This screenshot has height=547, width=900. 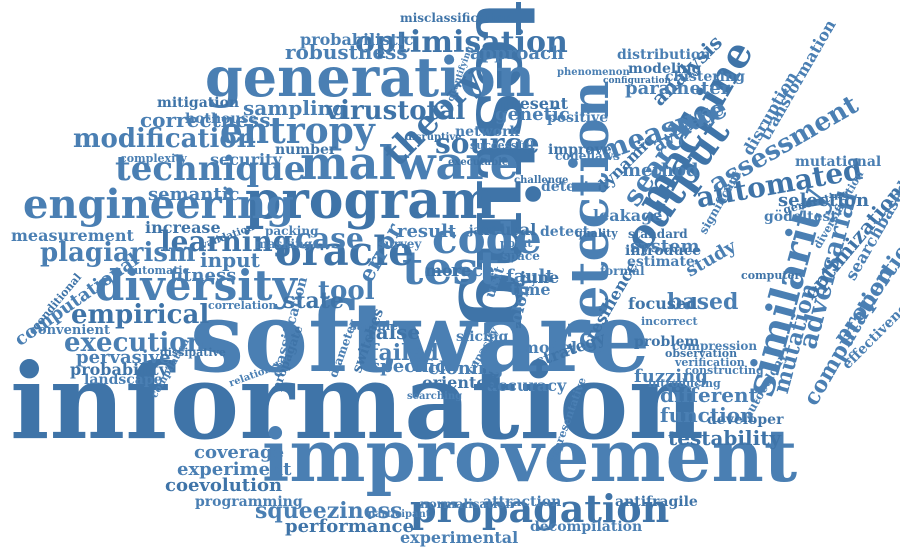 I want to click on word-verification: verification, so click(x=710, y=362).